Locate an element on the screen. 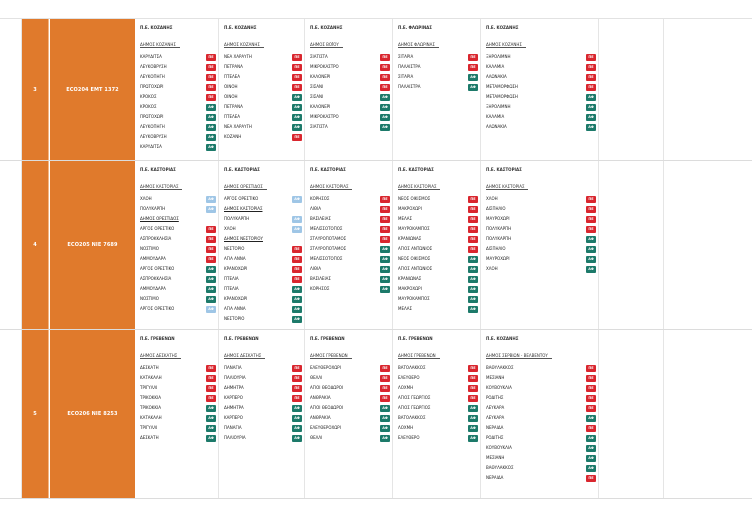 The height and width of the screenshot is (532, 752). list-item: ΑΝΘΡΑΚΙΑ ΑΦ is located at coordinates (350, 419).